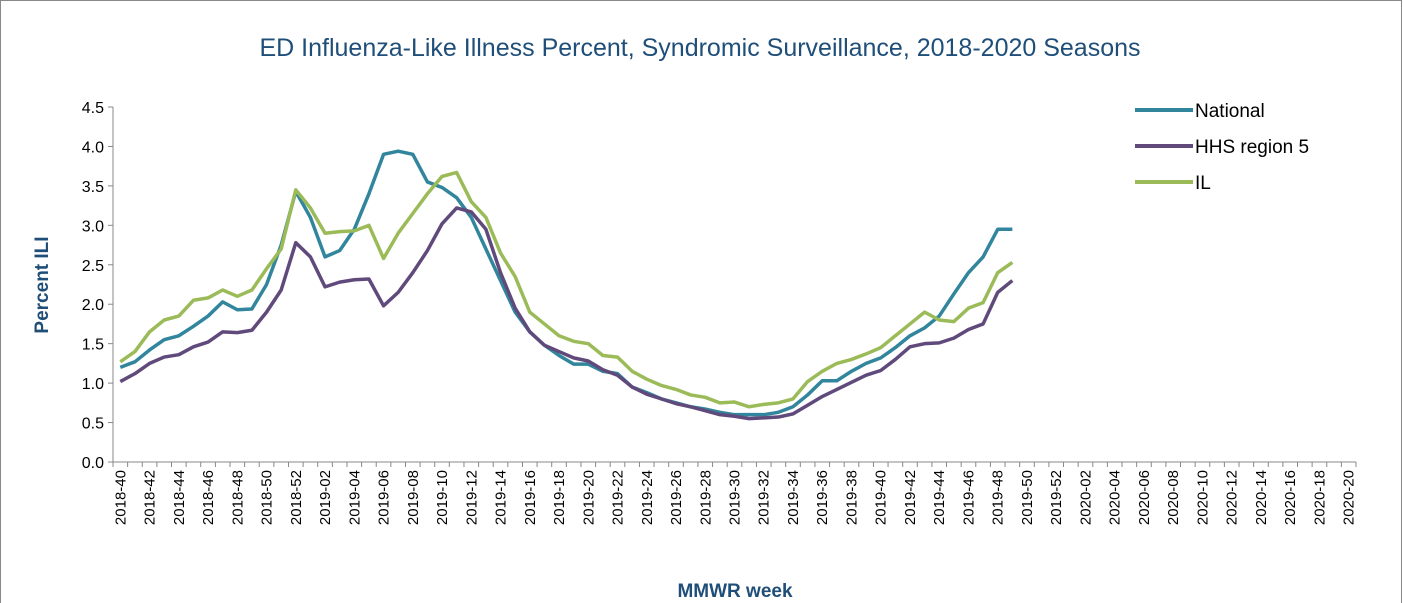 This screenshot has width=1403, height=603. I want to click on x-tick-label: 2018-52, so click(296, 497).